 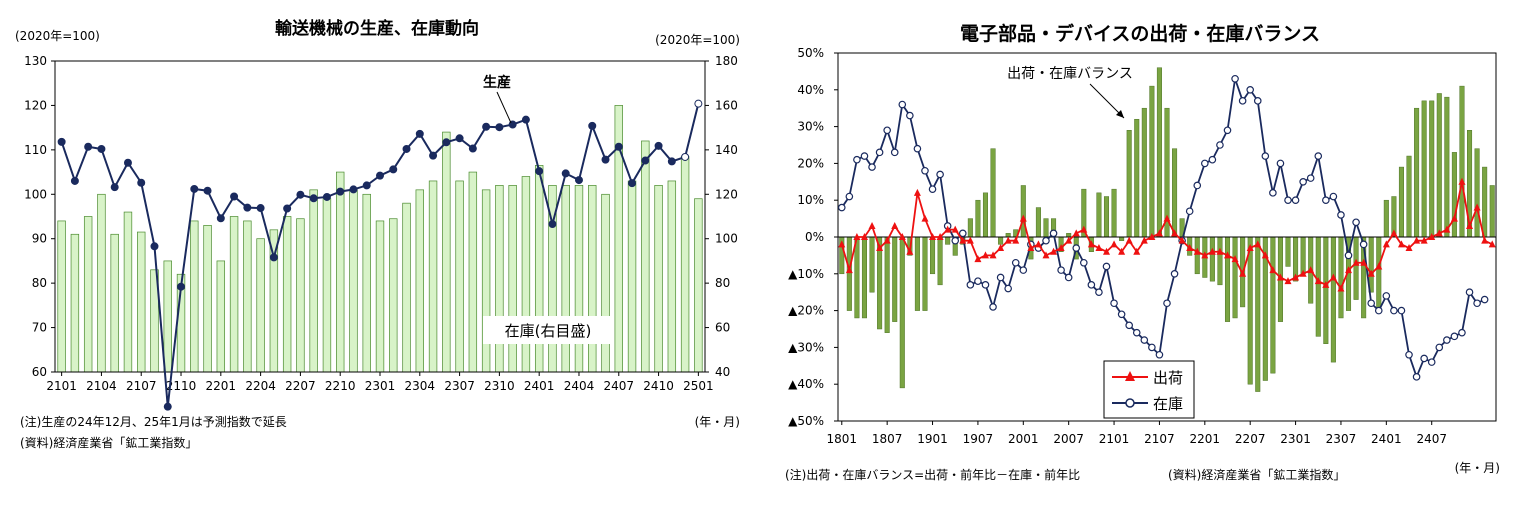 I want to click on left-y-tick-label: 60, so click(x=39, y=372).